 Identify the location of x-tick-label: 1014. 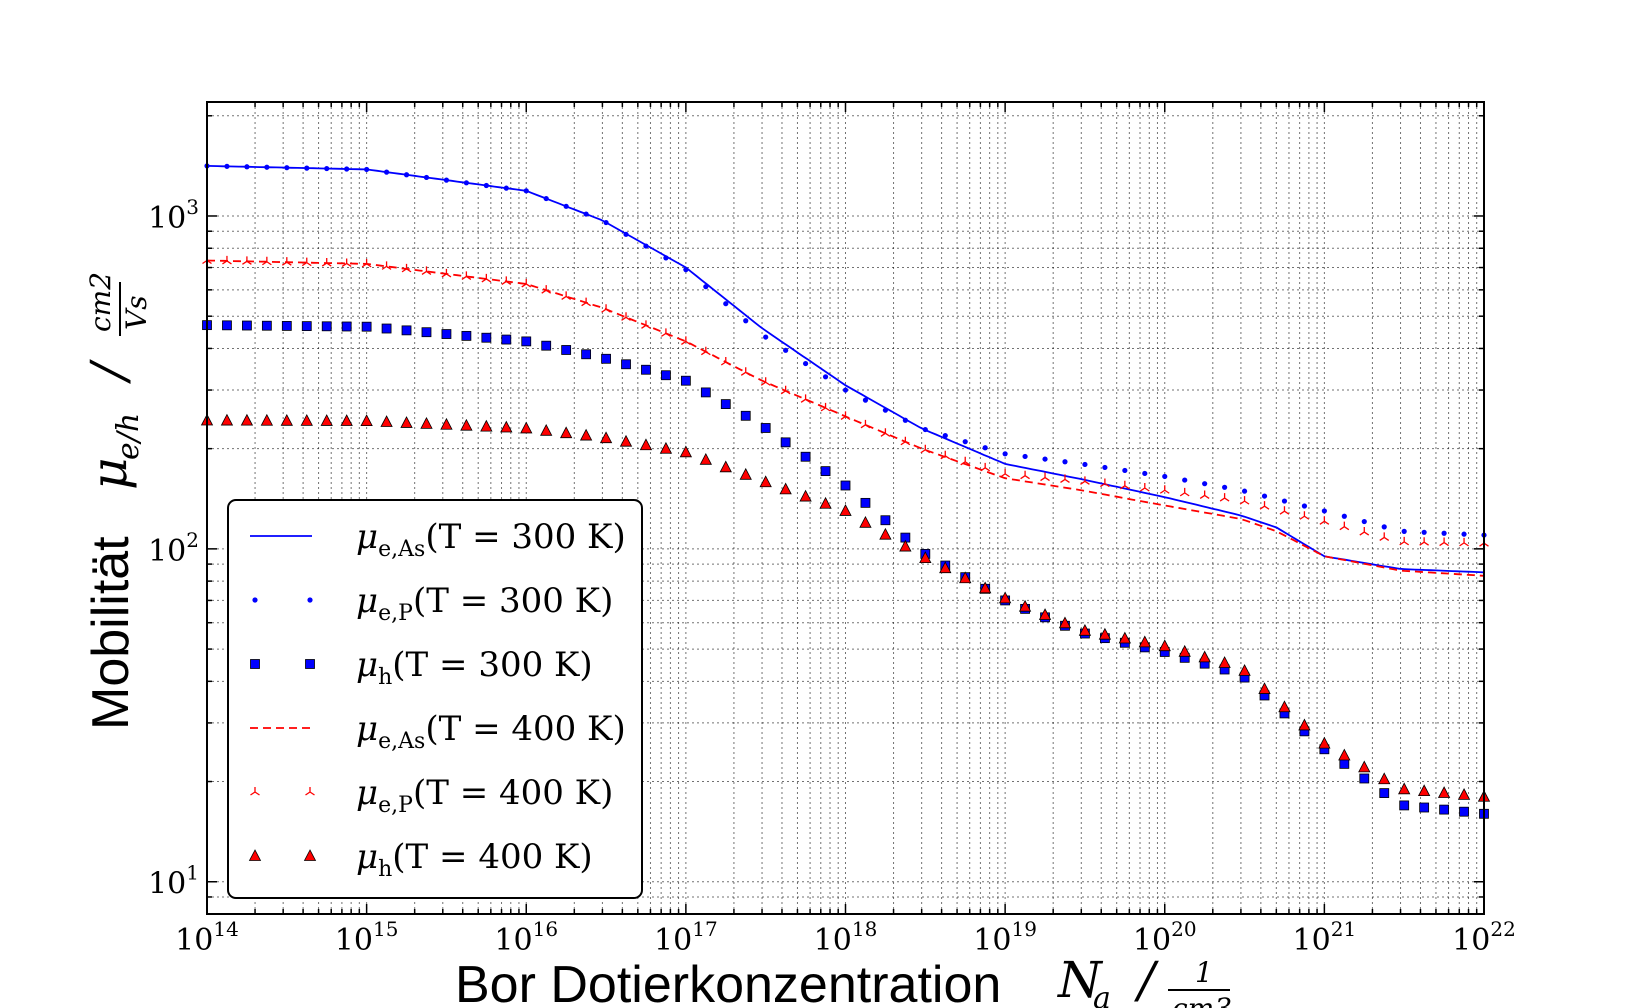
(207, 937).